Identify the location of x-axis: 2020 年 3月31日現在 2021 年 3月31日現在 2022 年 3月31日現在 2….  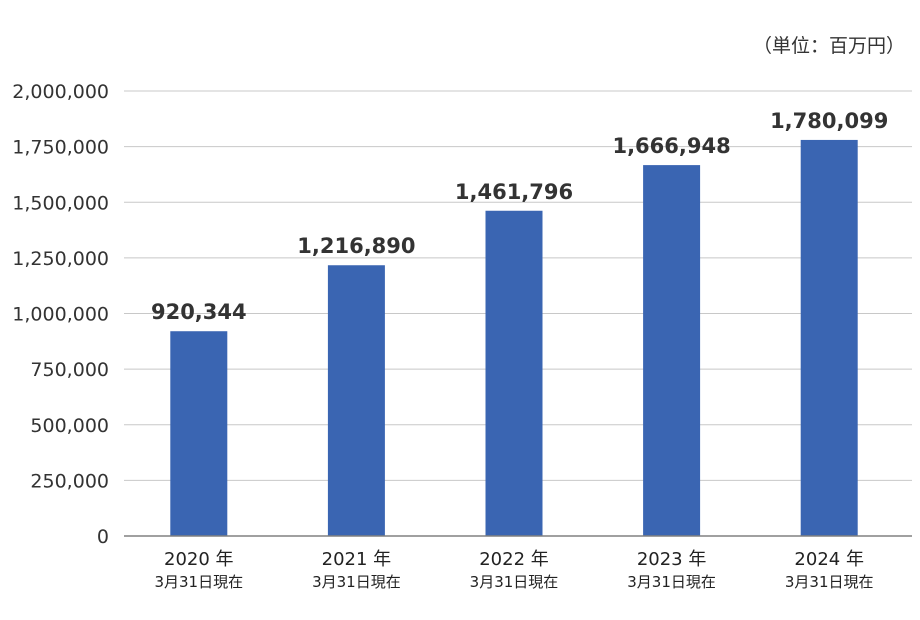
(518, 563).